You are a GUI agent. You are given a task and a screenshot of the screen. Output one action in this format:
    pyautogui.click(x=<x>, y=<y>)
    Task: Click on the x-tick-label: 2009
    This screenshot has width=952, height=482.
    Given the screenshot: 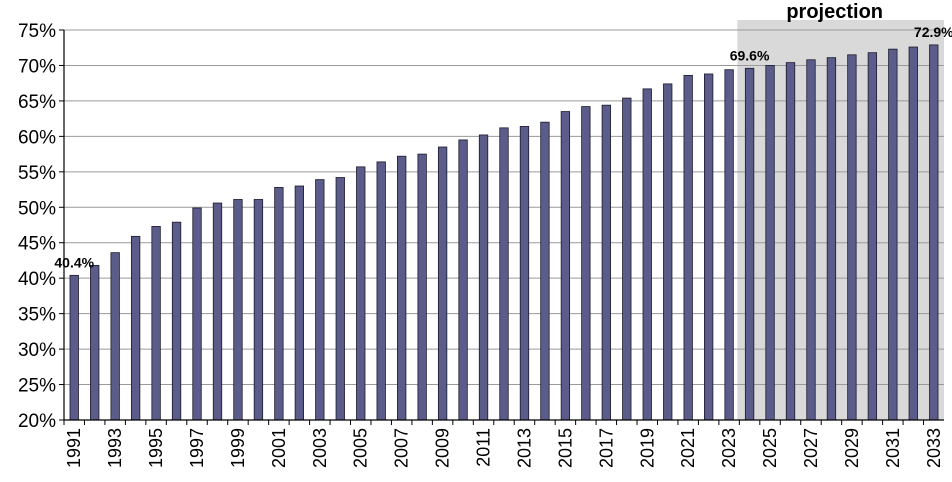 What is the action you would take?
    pyautogui.click(x=443, y=448)
    